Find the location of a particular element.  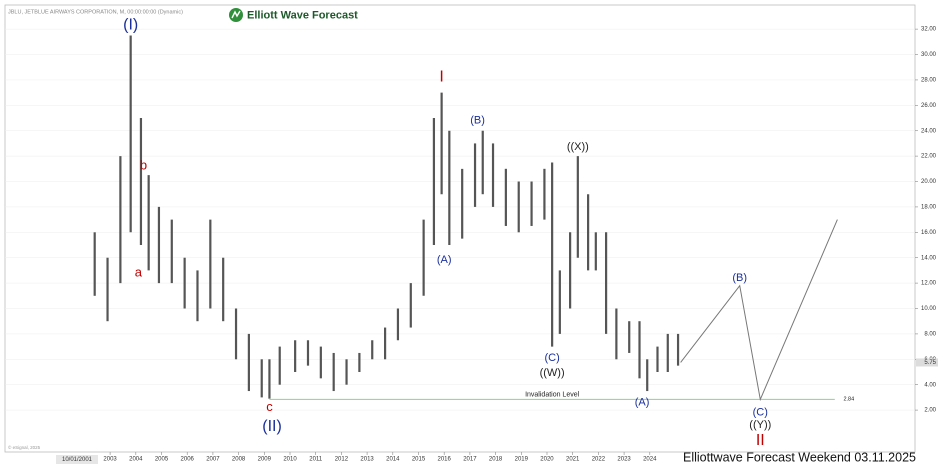

y-tick-label: 32.00 is located at coordinates (929, 30).